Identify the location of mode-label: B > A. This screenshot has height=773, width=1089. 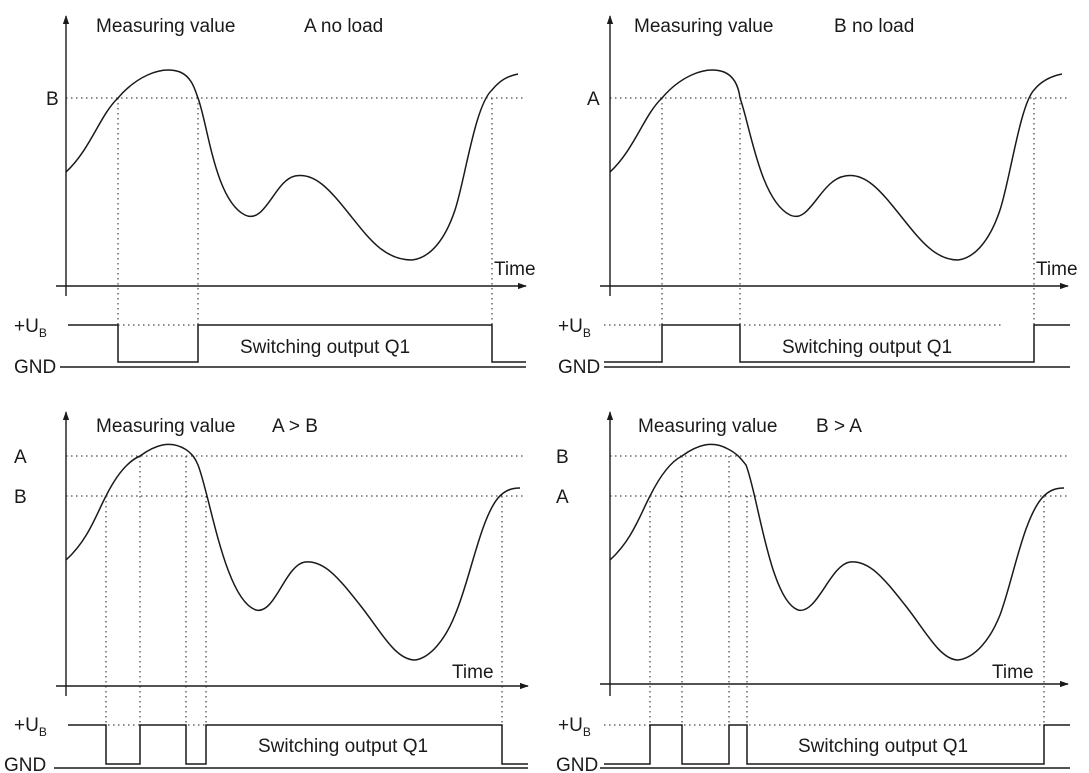
(839, 426).